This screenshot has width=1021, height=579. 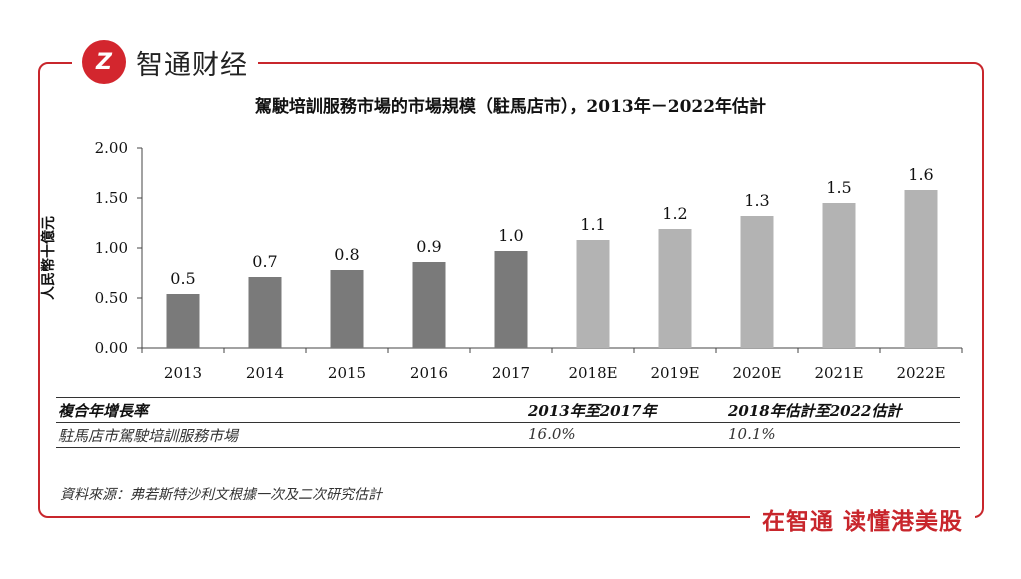 I want to click on x-tick-label-2018E: 2018E, so click(x=592, y=373).